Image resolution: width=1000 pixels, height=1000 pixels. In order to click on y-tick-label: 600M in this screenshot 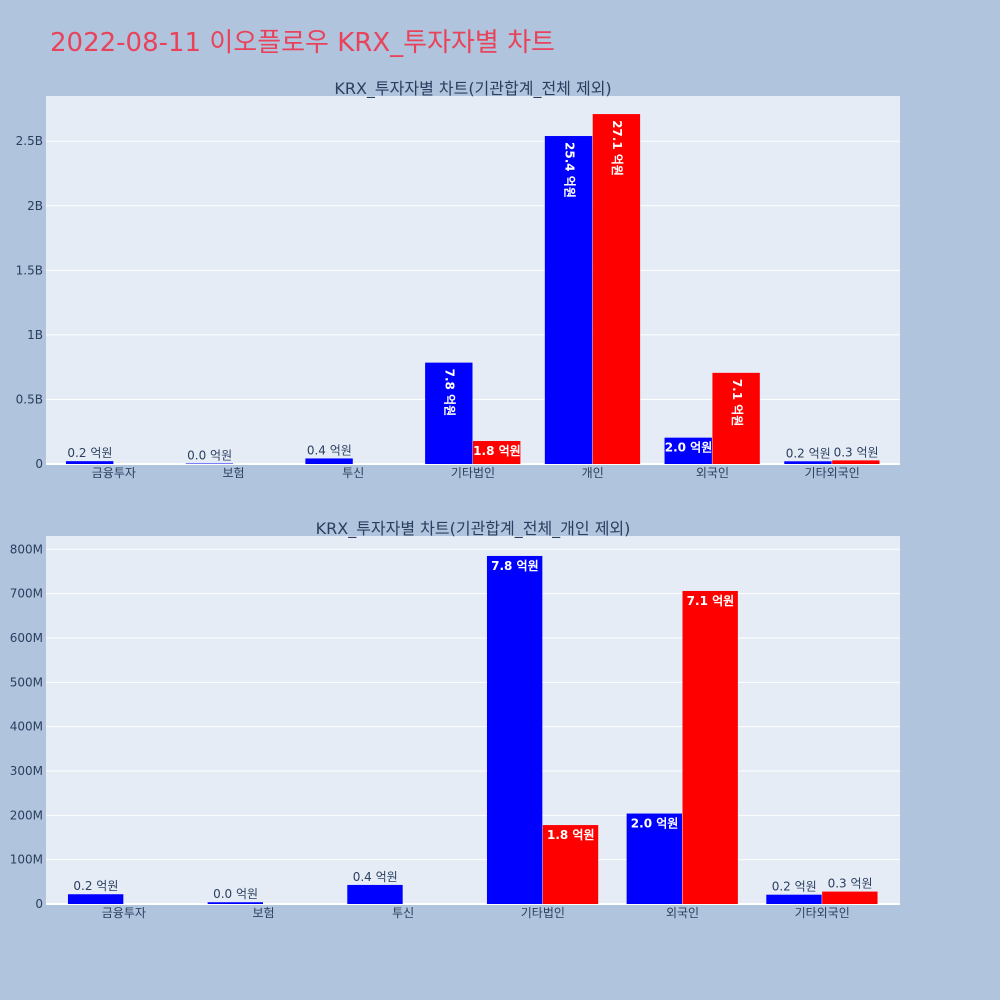, I will do `click(26, 638)`.